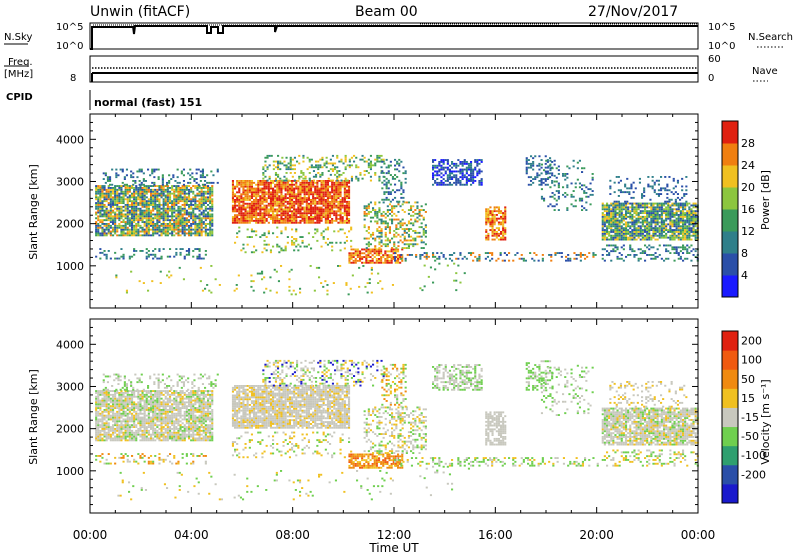 Image resolution: width=800 pixels, height=554 pixels. What do you see at coordinates (391, 69) in the screenshot?
I see `freq-panel: Freq. [MHz] 8 60 0 Nave` at bounding box center [391, 69].